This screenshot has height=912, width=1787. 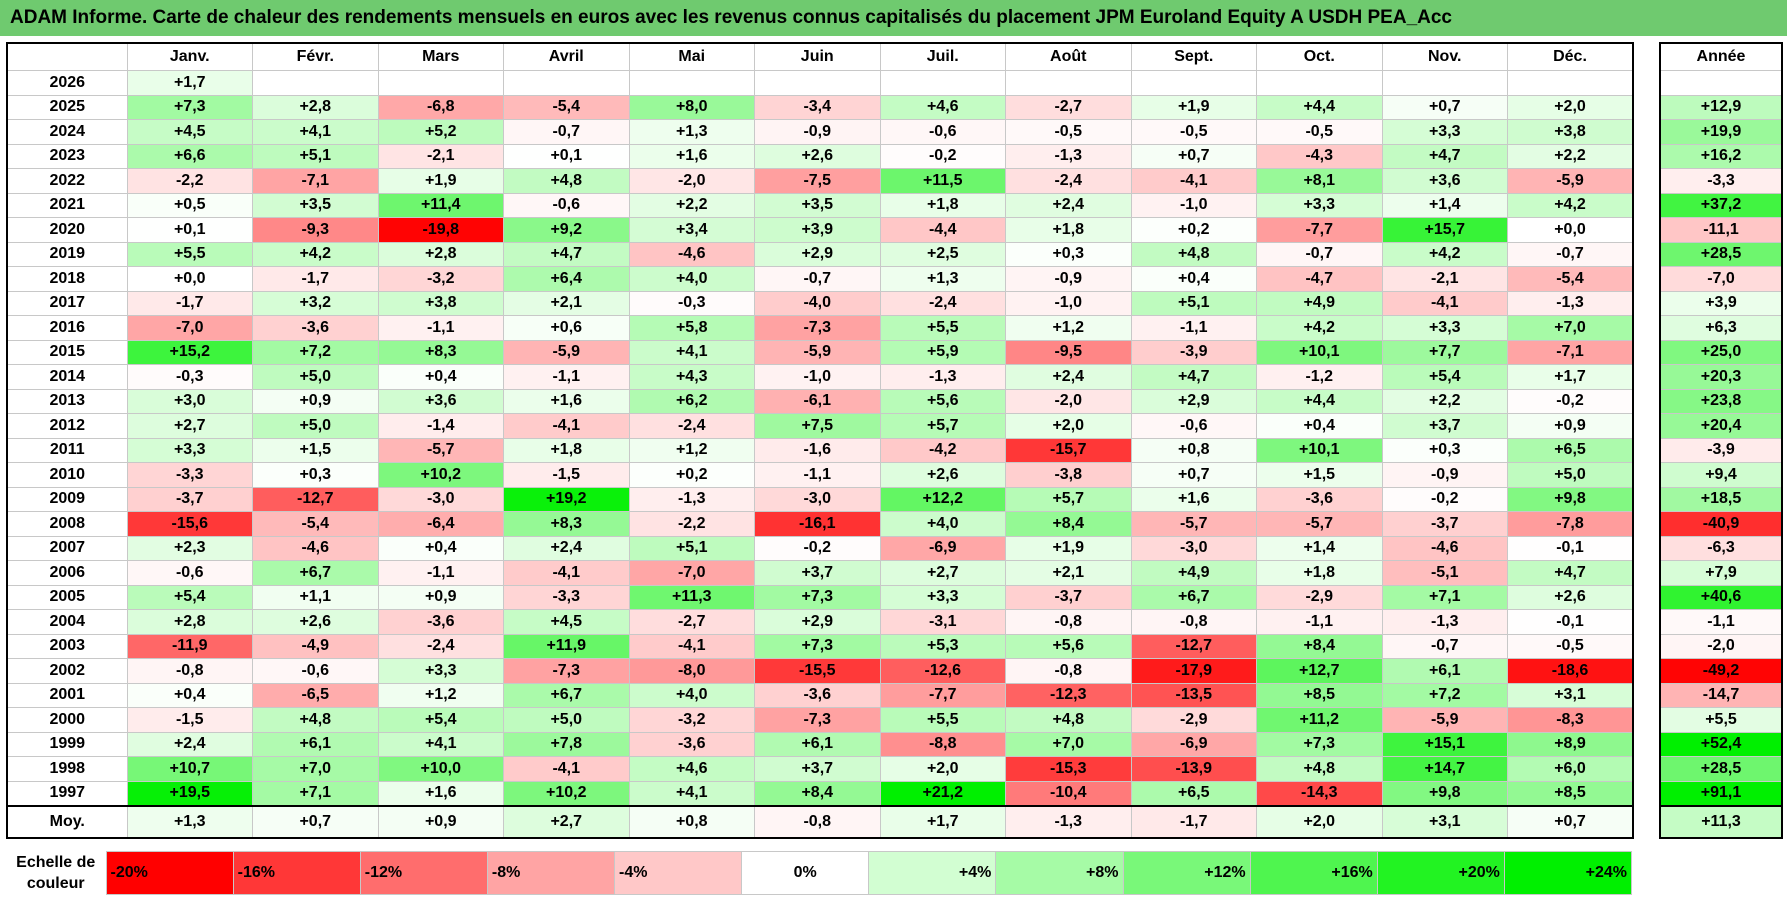 I want to click on color-scale-swatch: +12%, so click(x=1186, y=873).